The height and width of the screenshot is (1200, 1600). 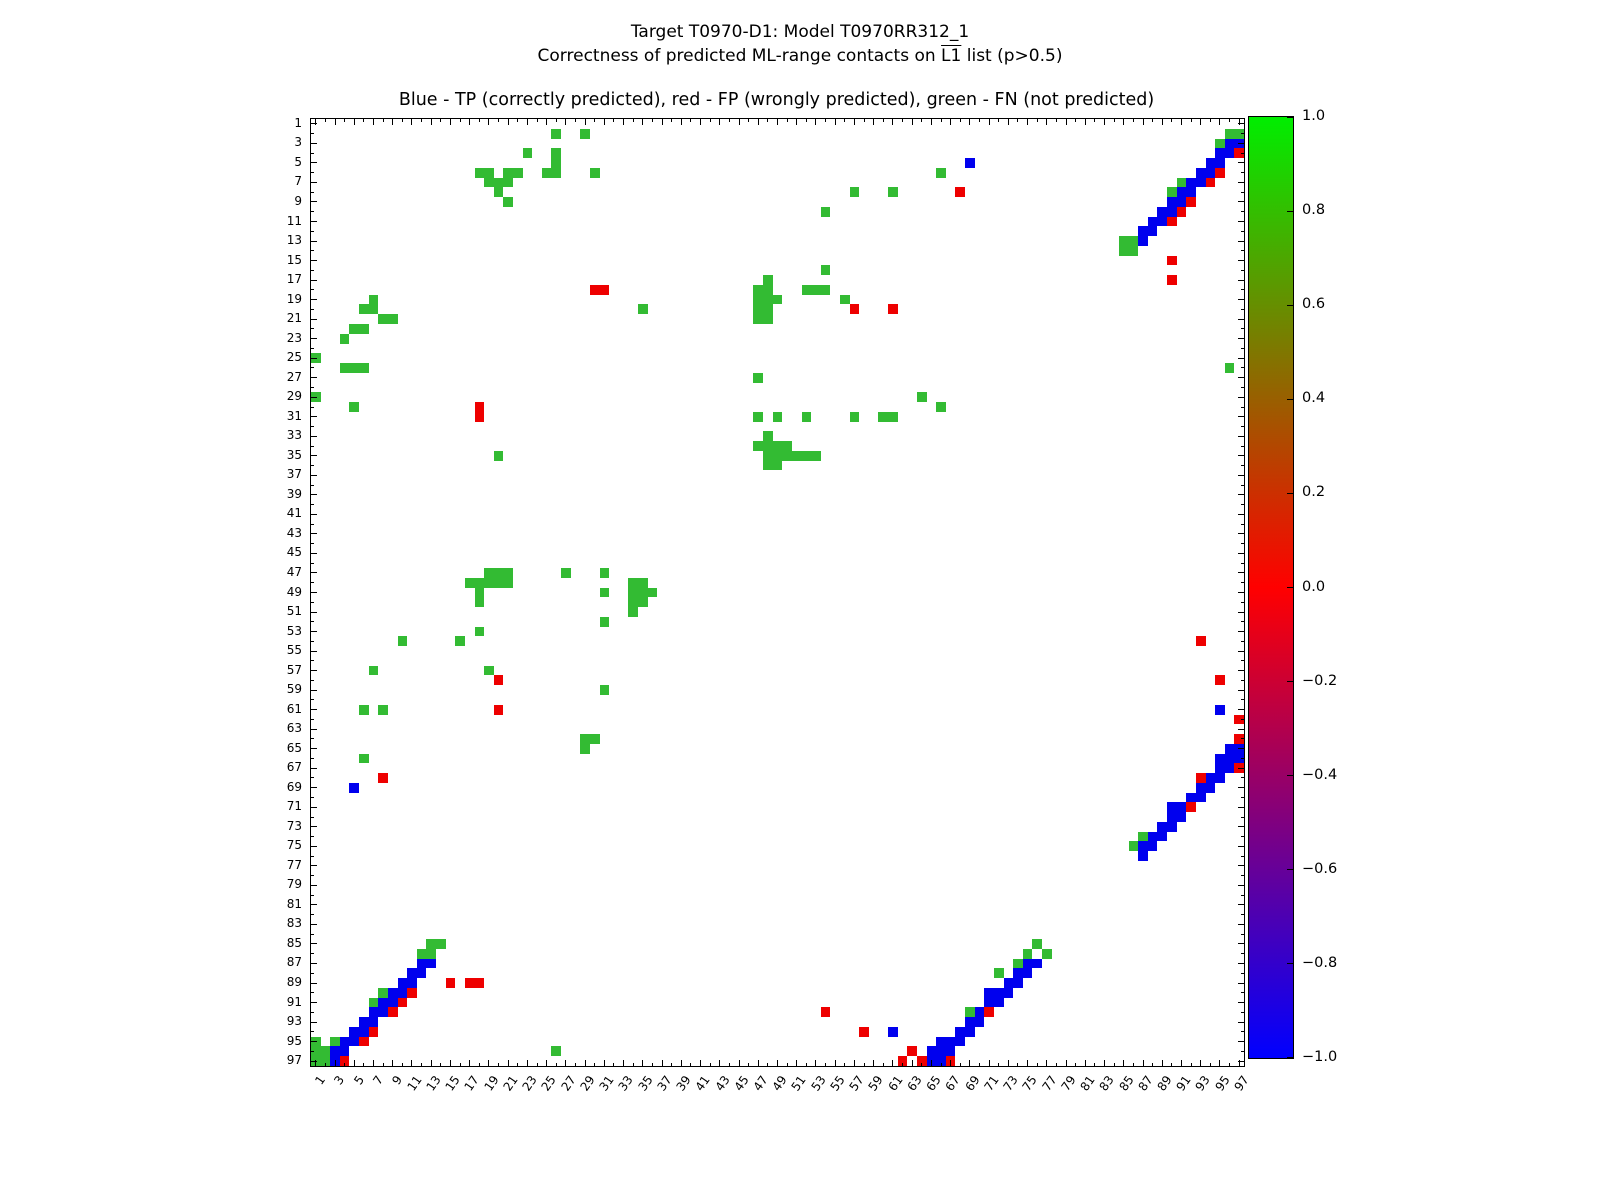 I want to click on y-tick-label: 41, so click(x=294, y=513).